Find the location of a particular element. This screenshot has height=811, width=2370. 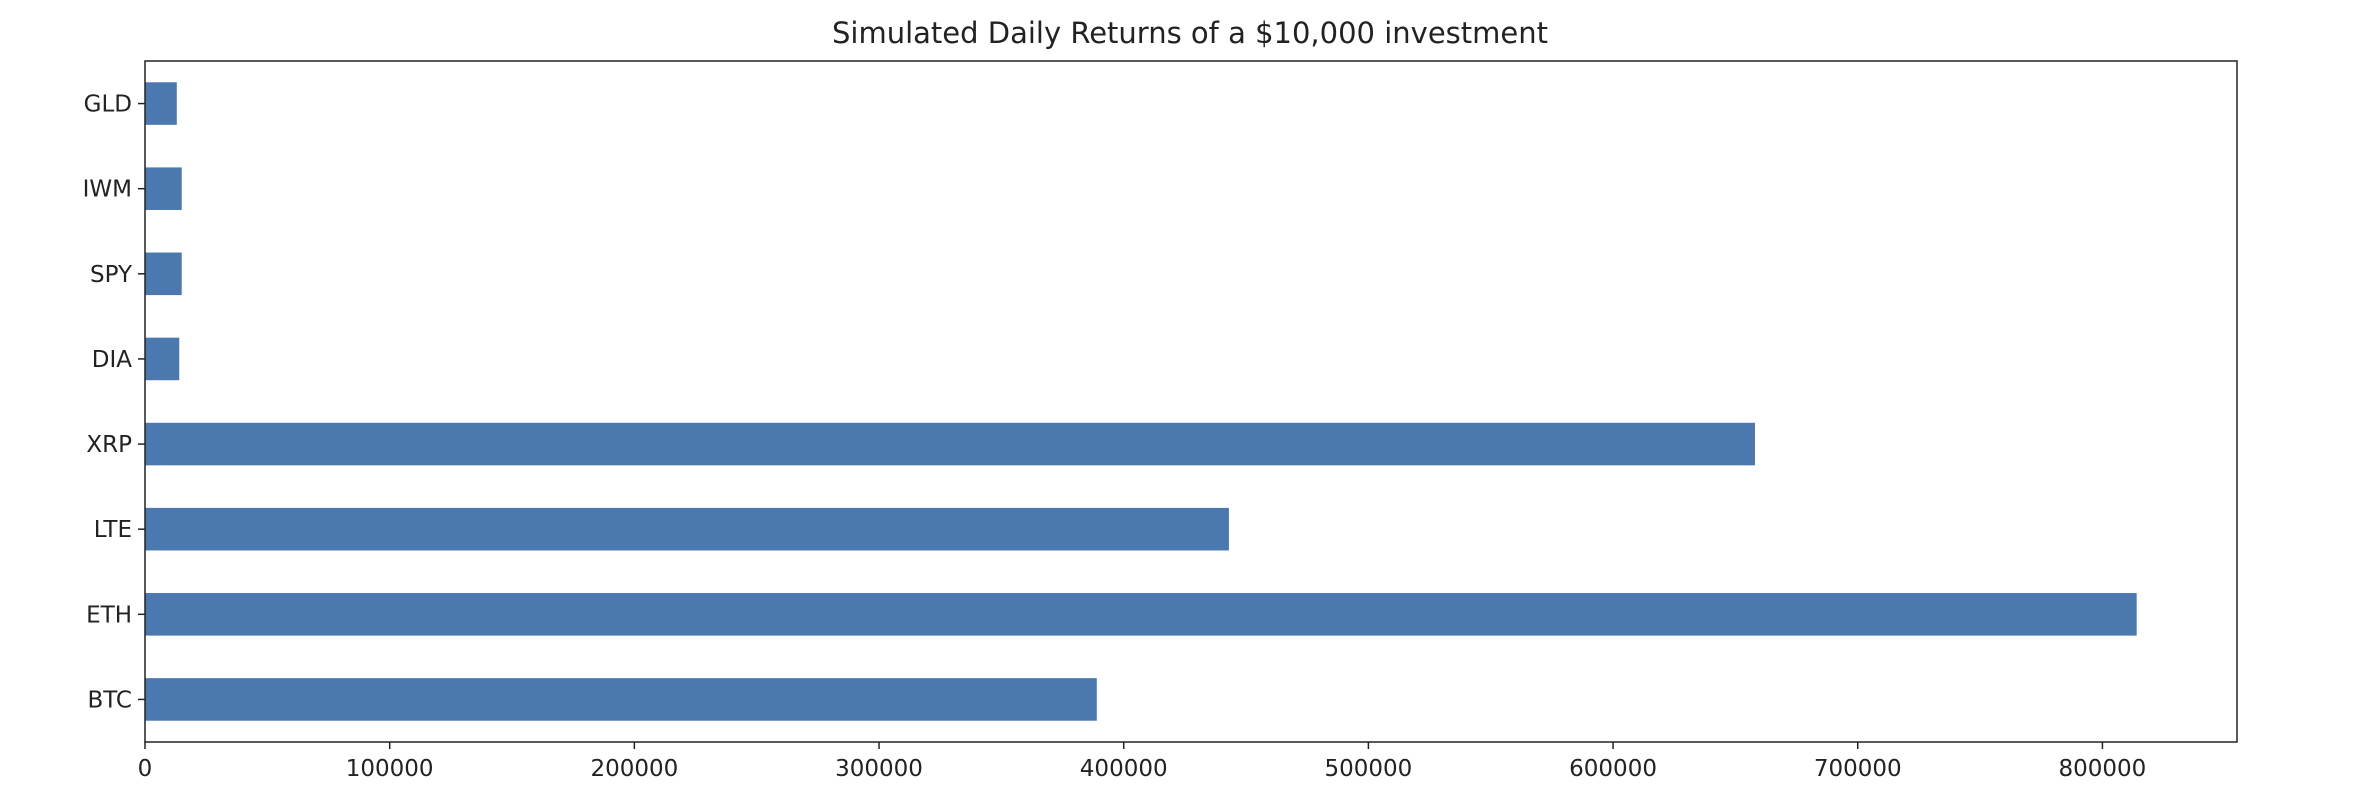

y-tick-label-eth: ETH is located at coordinates (109, 615).